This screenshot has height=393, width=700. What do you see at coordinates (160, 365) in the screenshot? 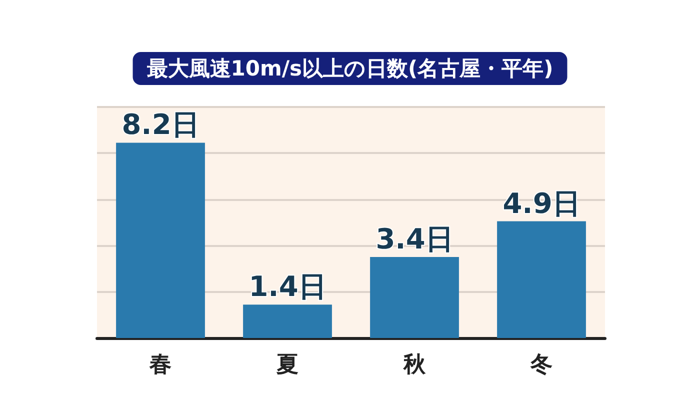
I see `x-tick-label: 春` at bounding box center [160, 365].